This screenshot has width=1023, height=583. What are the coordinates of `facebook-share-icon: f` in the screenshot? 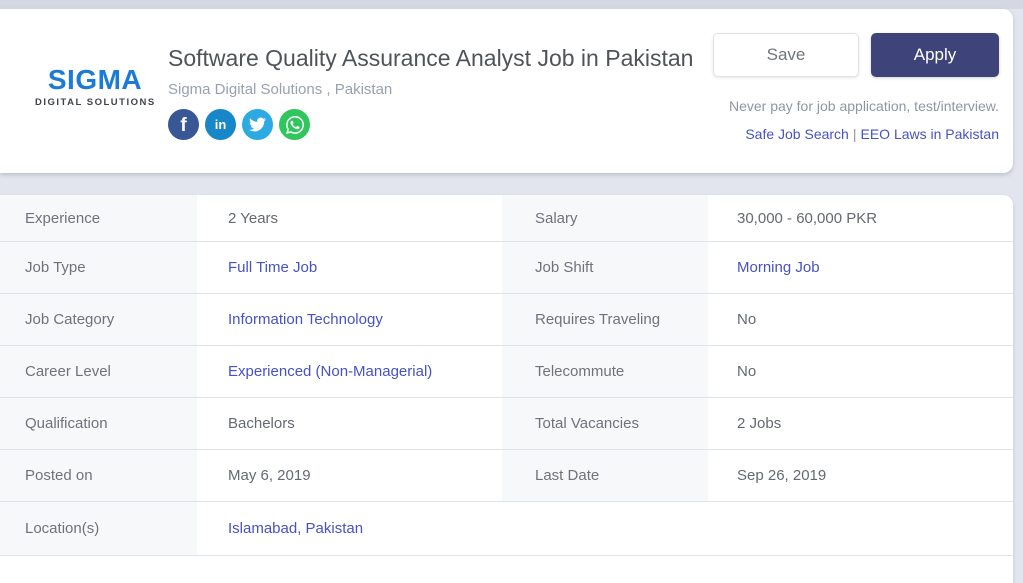 It's located at (183, 124).